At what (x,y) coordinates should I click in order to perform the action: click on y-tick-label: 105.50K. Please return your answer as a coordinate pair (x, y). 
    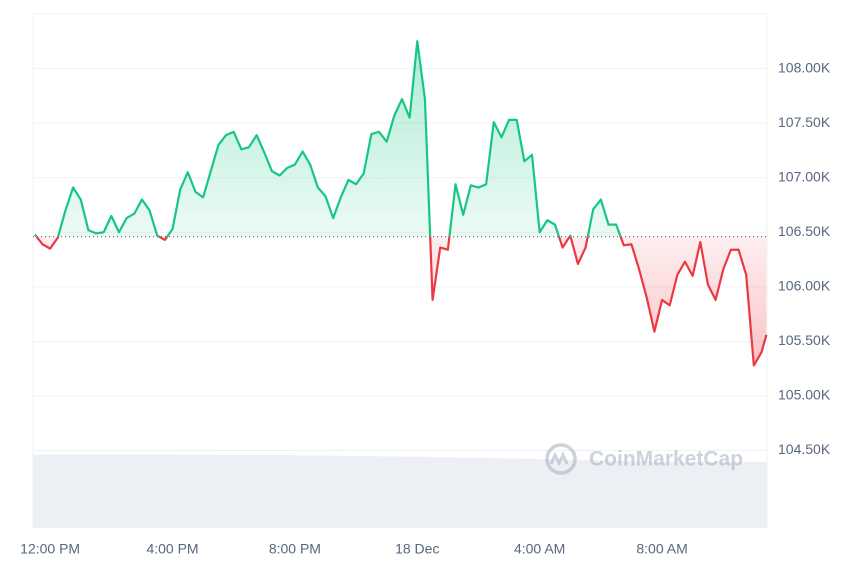
    Looking at the image, I should click on (804, 340).